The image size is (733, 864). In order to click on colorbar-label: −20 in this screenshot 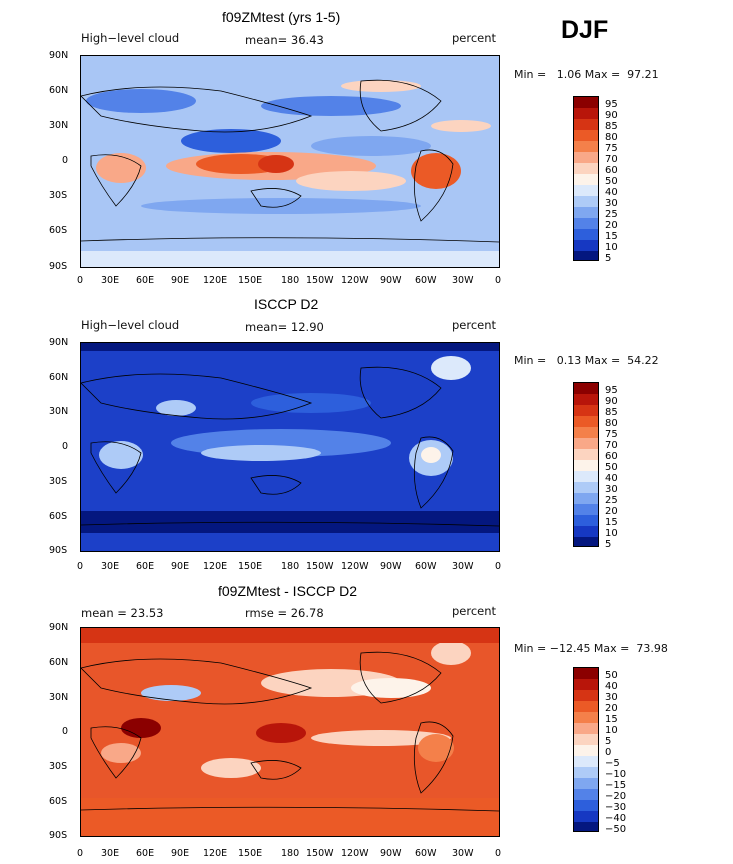, I will do `click(616, 796)`.